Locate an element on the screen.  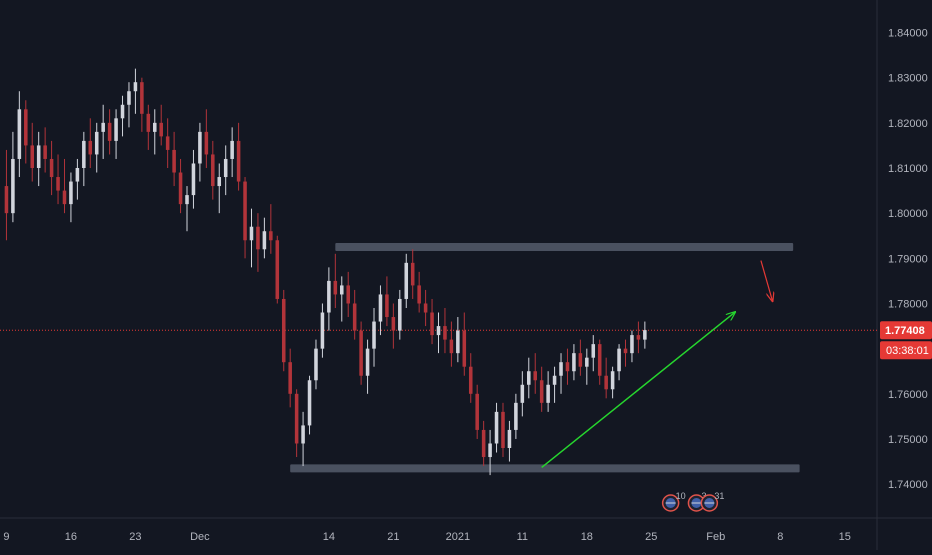
time-axis: 9 16 23 Dec 14 21 2021 11 18 25 Feb 8 15 is located at coordinates (426, 537).